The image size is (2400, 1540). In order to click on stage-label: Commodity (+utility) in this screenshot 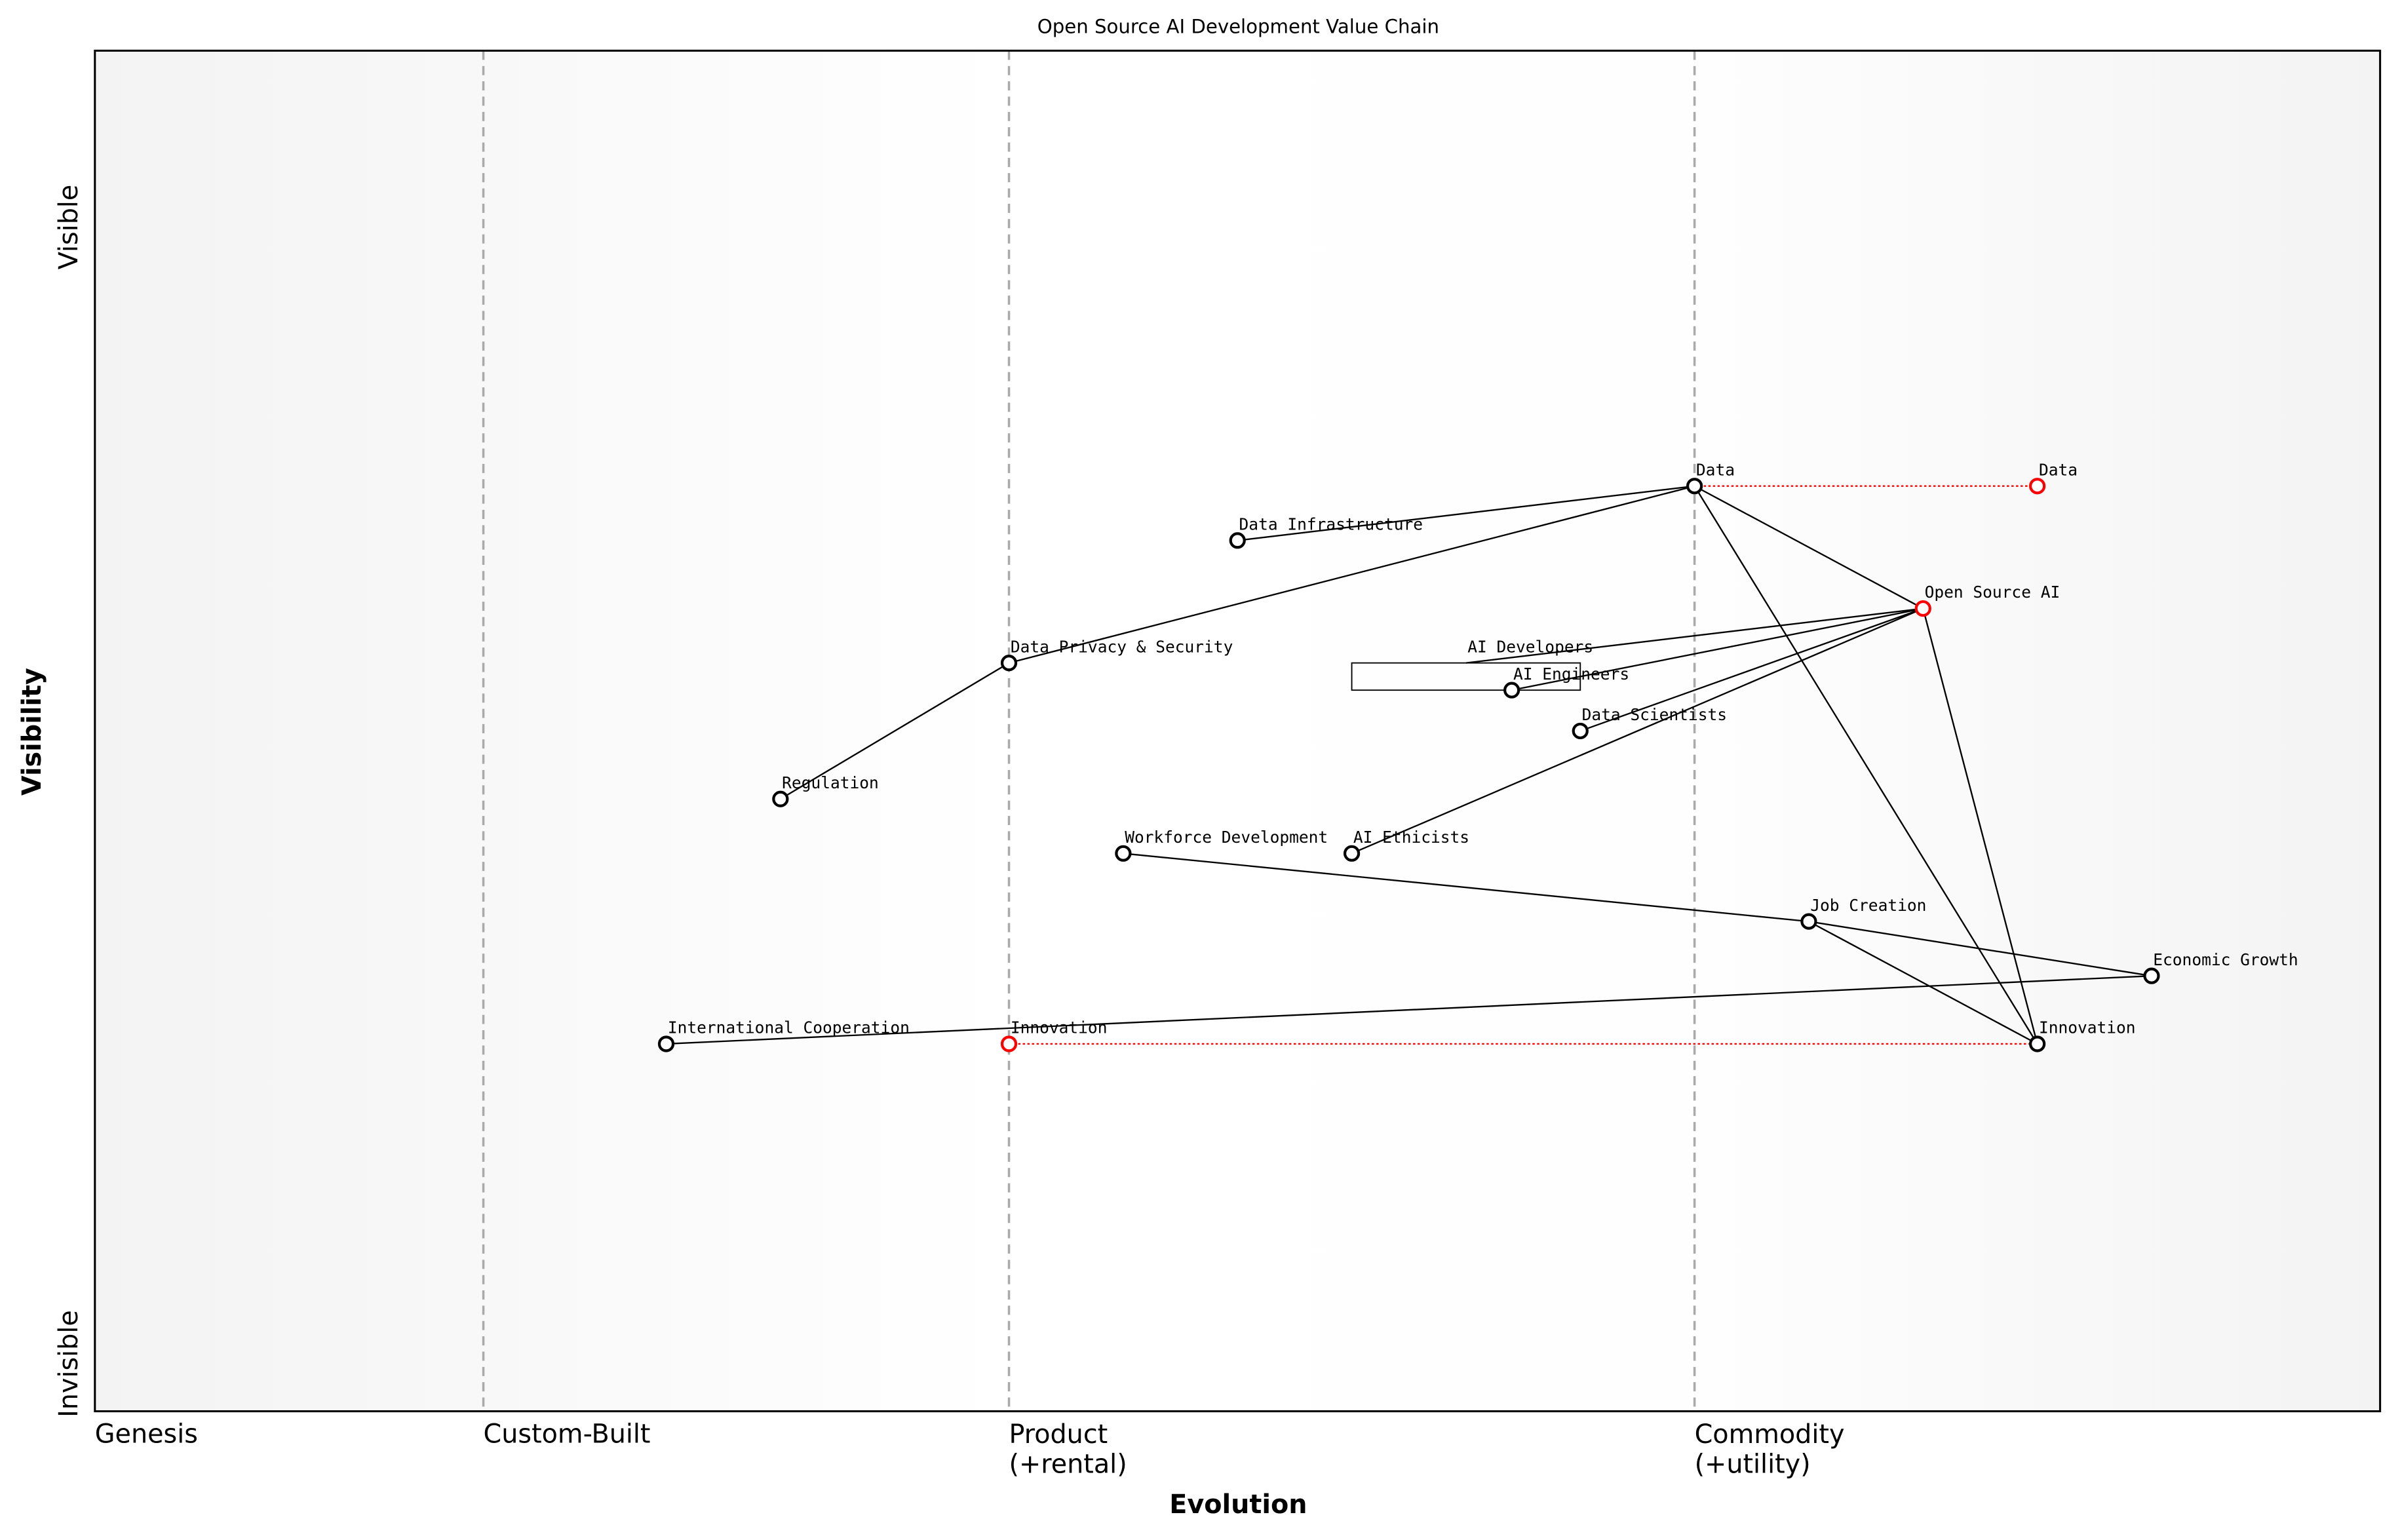, I will do `click(1770, 1449)`.